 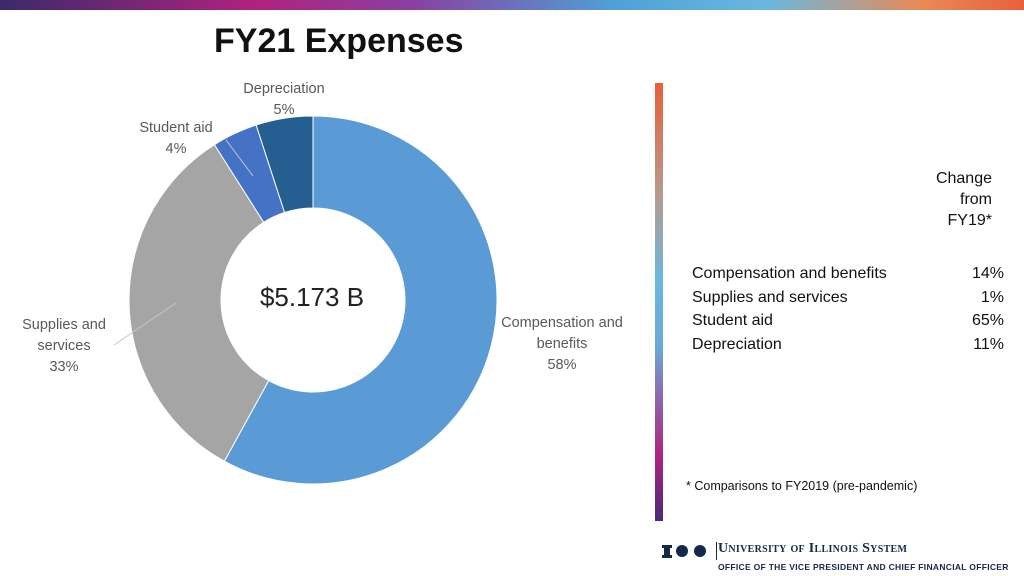 What do you see at coordinates (682, 551) in the screenshot?
I see `seal-icon` at bounding box center [682, 551].